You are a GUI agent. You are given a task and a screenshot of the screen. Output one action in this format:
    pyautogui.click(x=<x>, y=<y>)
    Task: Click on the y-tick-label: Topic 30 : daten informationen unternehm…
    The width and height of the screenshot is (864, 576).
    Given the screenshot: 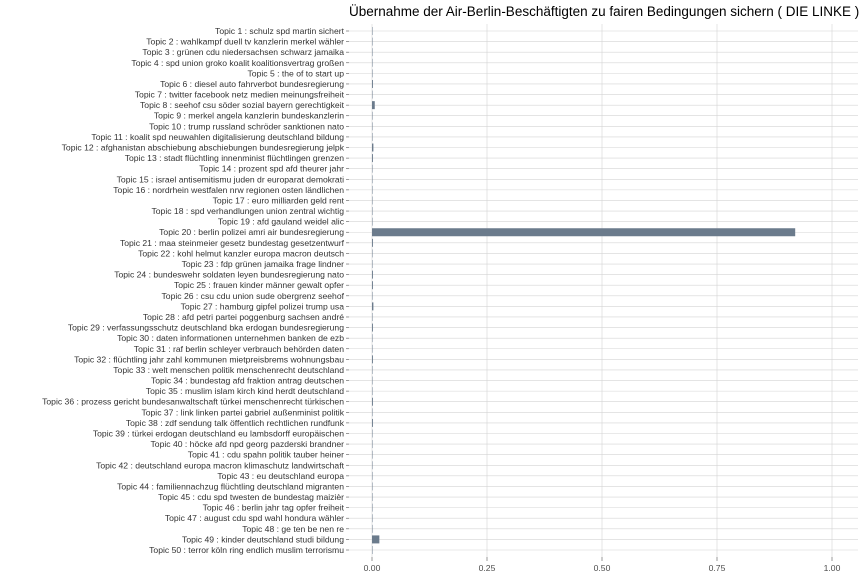 What is the action you would take?
    pyautogui.click(x=230, y=338)
    